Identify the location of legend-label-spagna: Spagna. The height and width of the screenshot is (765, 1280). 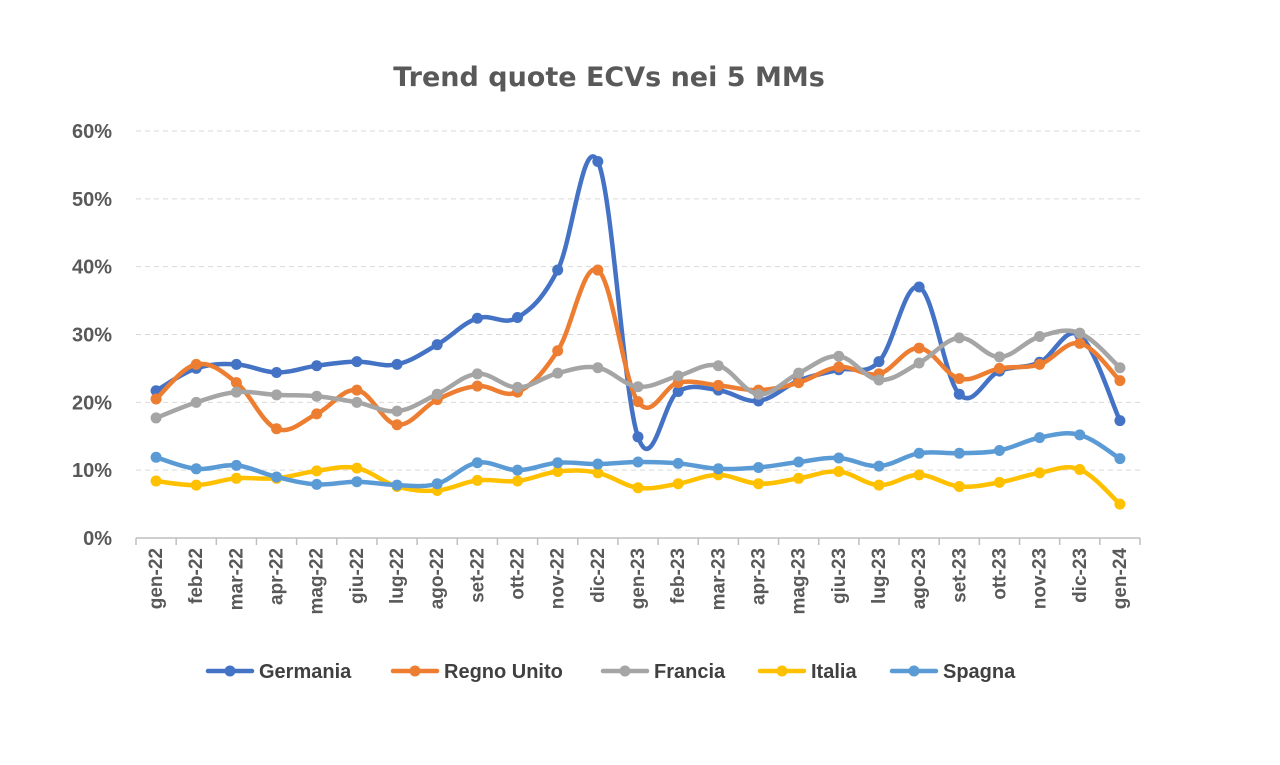
(979, 672).